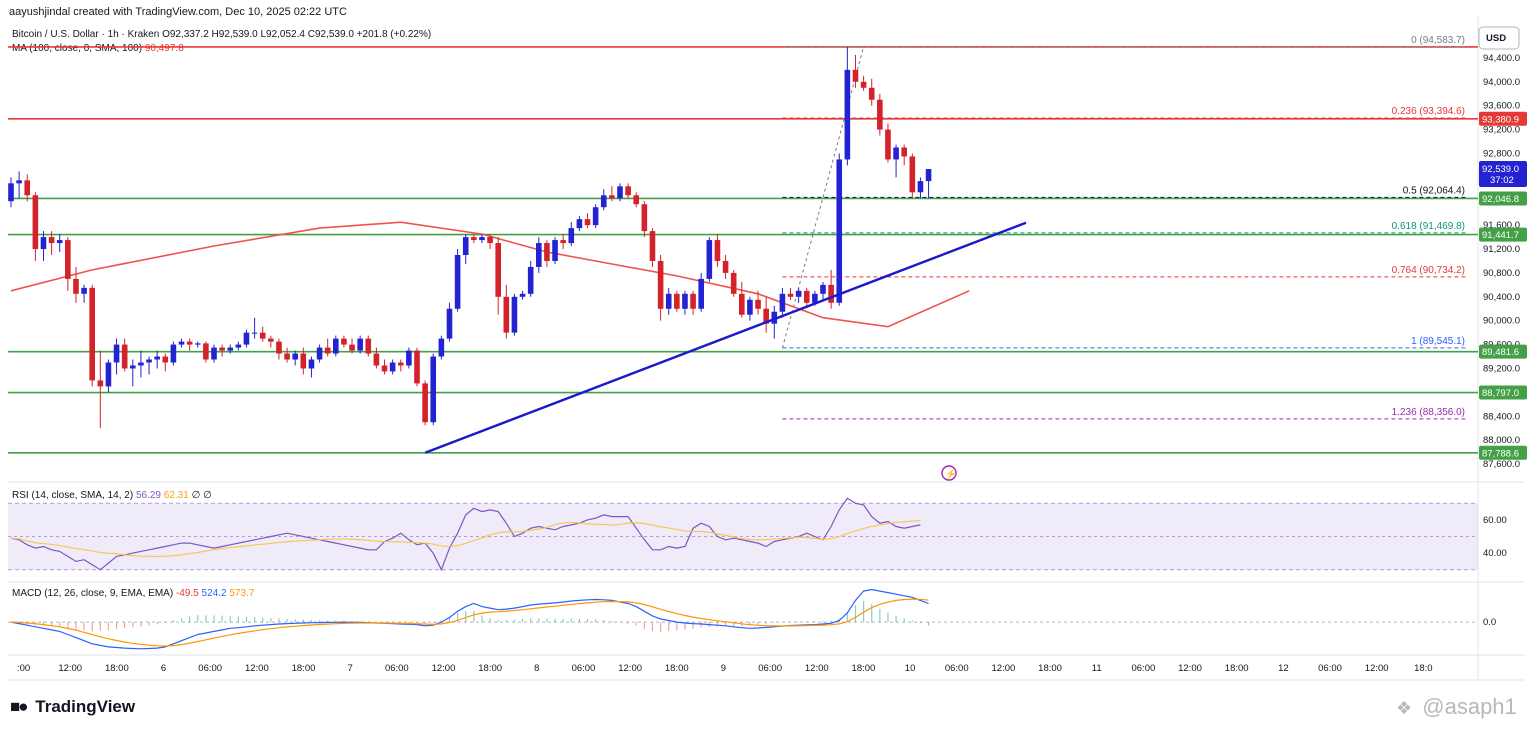  I want to click on time-tick-label: 10, so click(910, 668).